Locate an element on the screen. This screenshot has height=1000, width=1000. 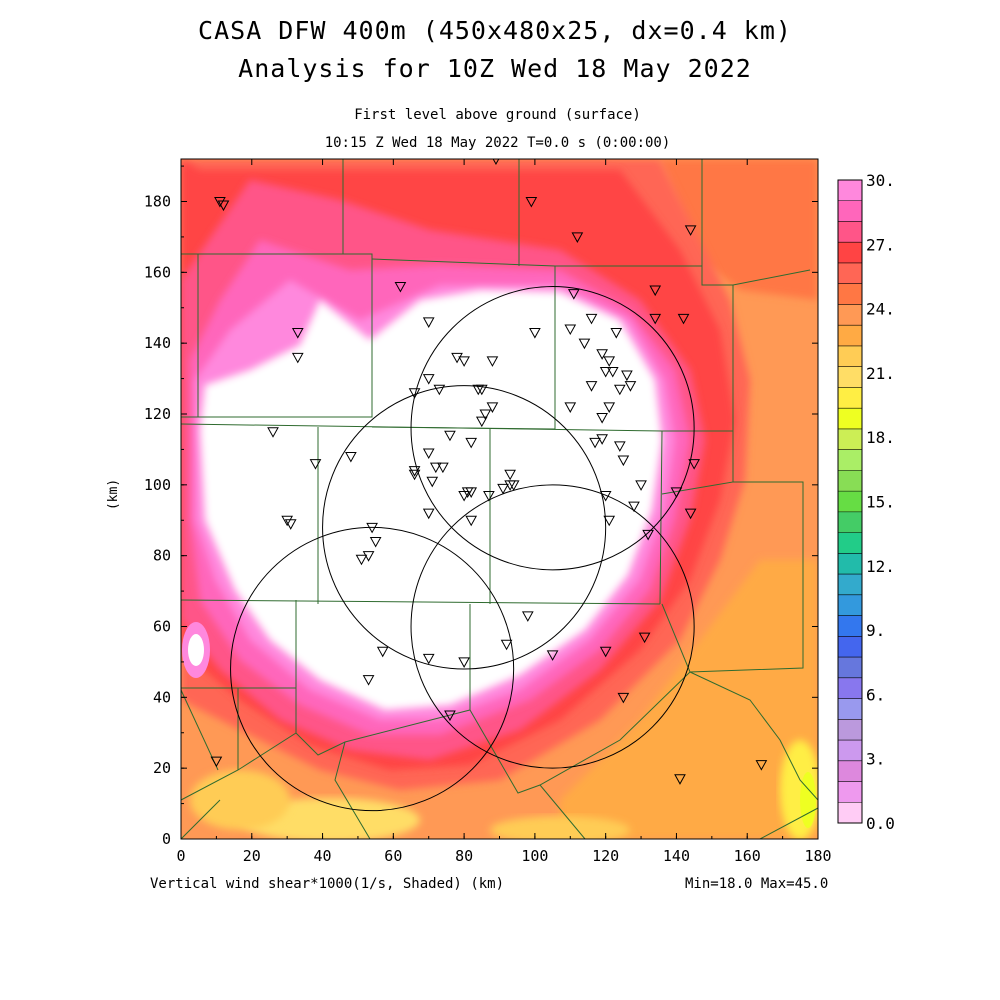
colorbar-label: 6. is located at coordinates (875, 694).